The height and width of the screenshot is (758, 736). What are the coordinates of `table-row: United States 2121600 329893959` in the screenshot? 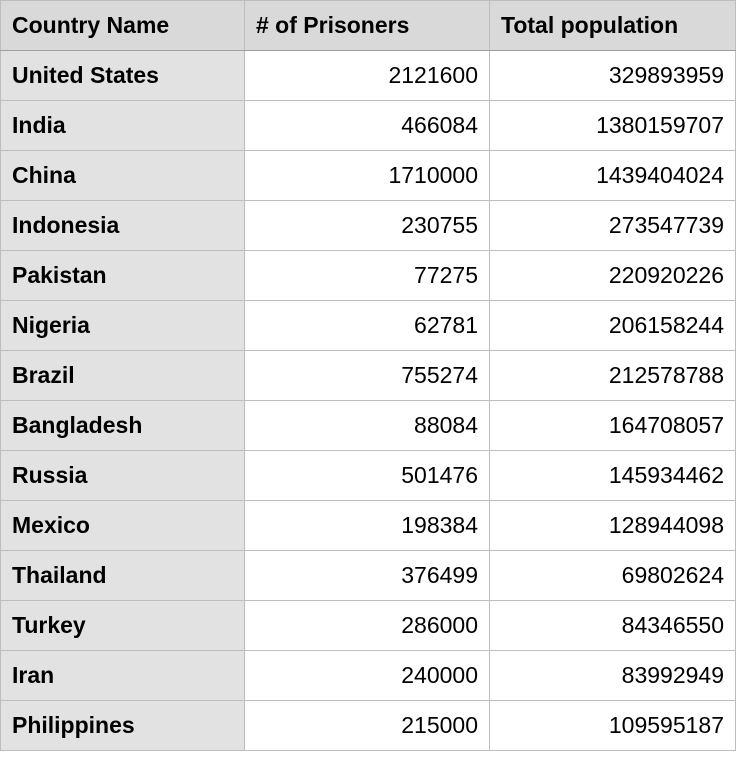 It's located at (368, 75).